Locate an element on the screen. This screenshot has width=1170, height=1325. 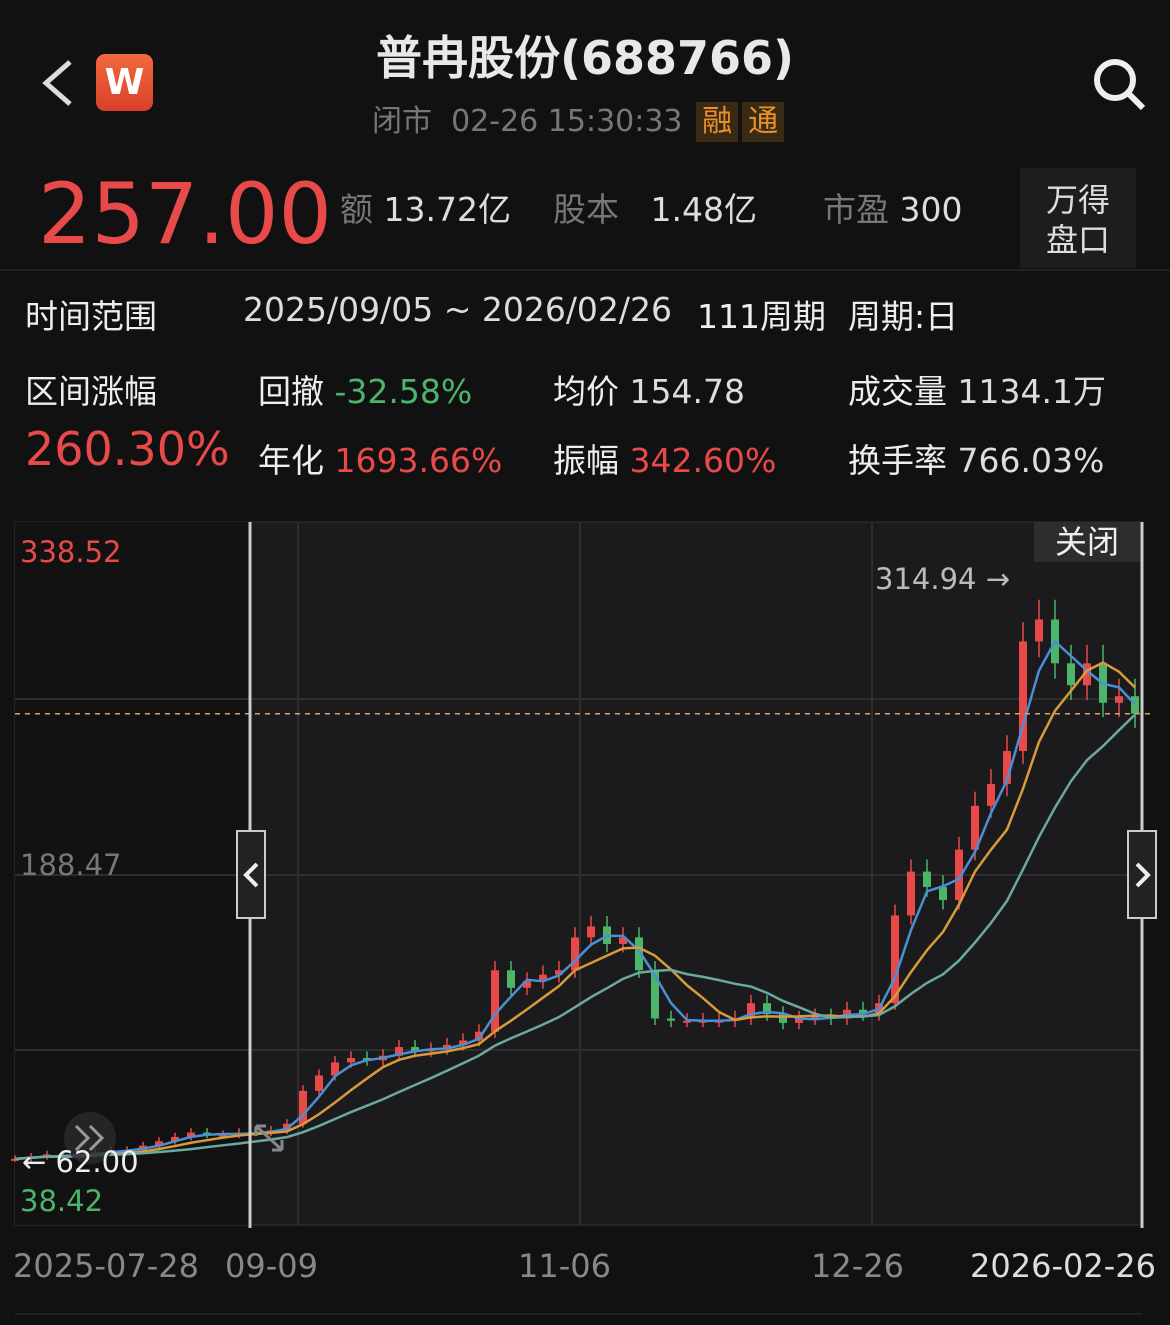
x-tick: 2026-02-26 is located at coordinates (1063, 1266).